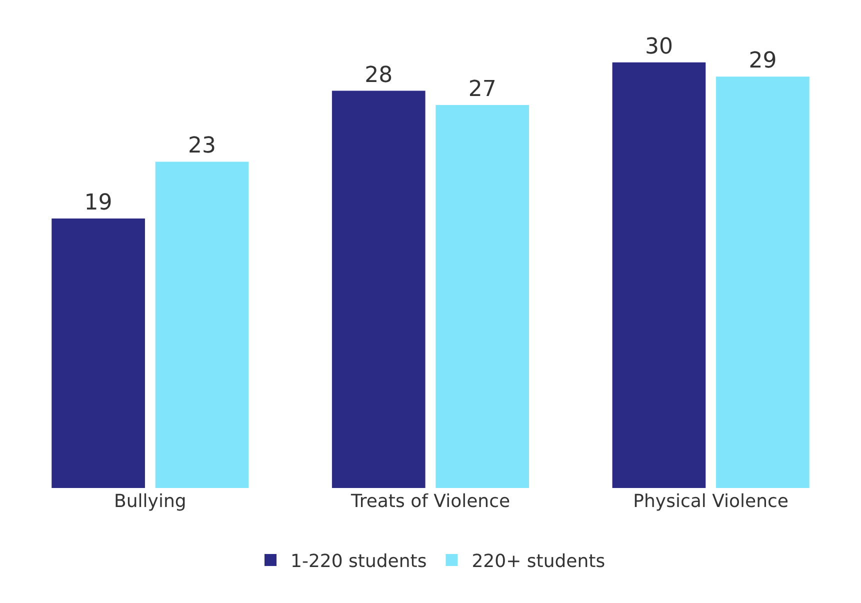 Image resolution: width=861 pixels, height=603 pixels. Describe the element at coordinates (202, 146) in the screenshot. I see `data-label: 23` at that location.